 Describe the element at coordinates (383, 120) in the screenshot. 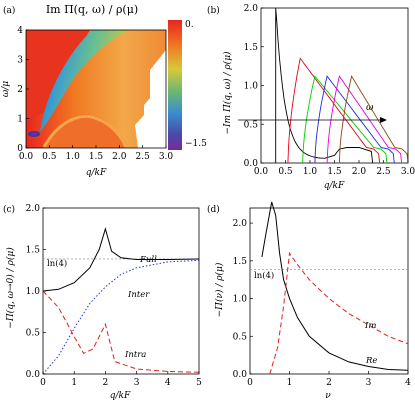

I see `omega-arrowhead` at that location.